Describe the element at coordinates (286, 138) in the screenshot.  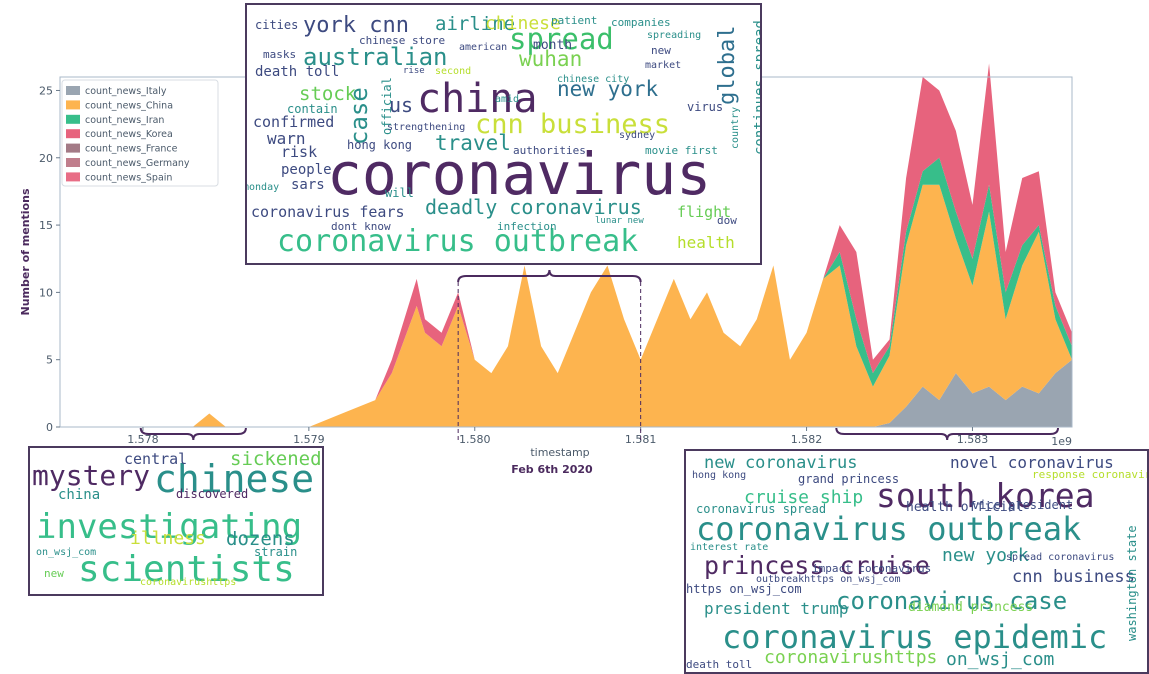
I see `wordcloud-word: warn` at that location.